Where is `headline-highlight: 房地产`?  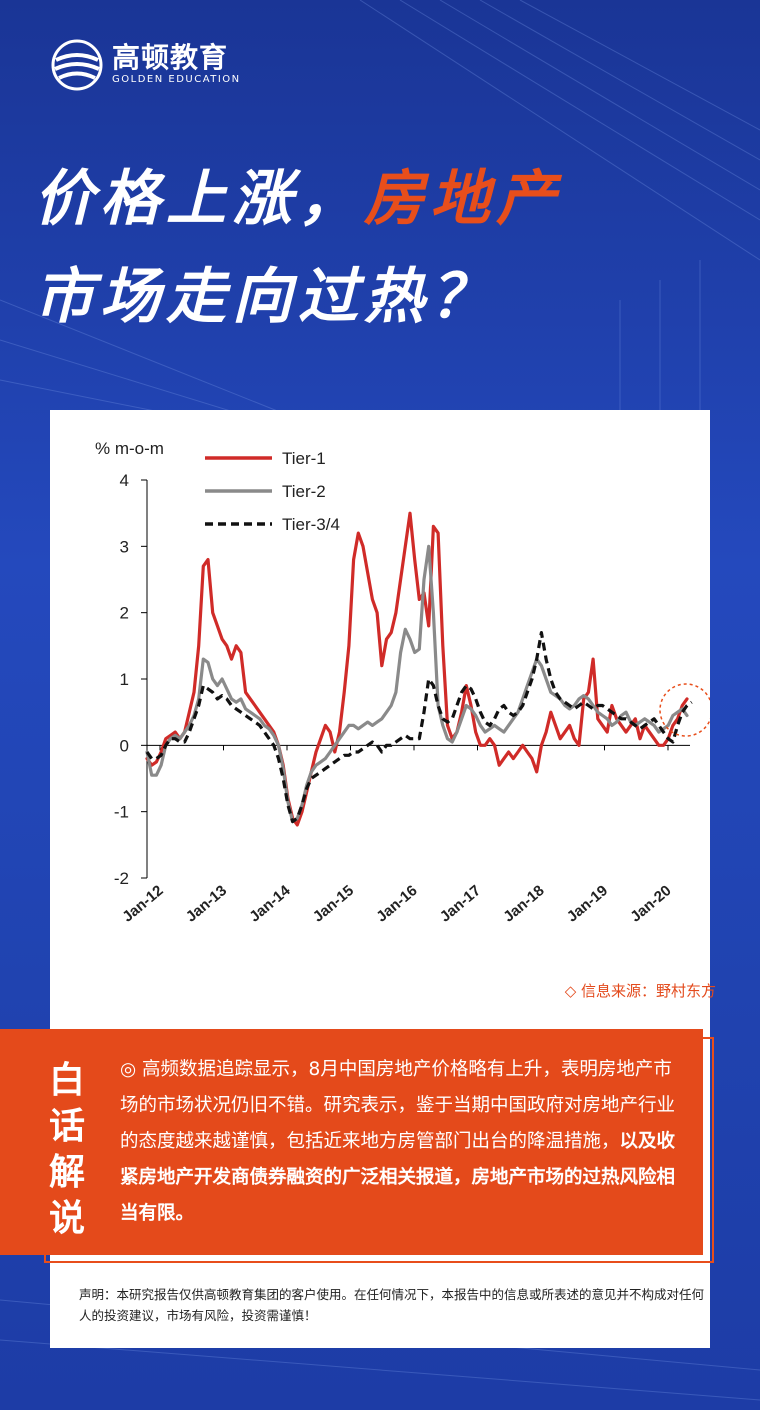 headline-highlight: 房地产 is located at coordinates (463, 199).